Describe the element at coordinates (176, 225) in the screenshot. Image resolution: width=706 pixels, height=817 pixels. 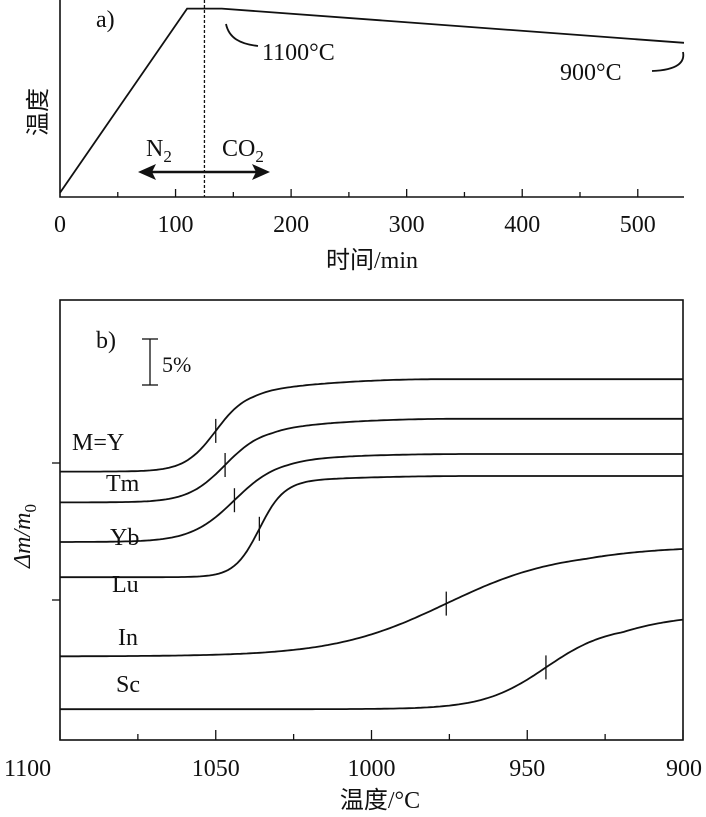
I see `panel-a-x-tick-label: 100` at that location.